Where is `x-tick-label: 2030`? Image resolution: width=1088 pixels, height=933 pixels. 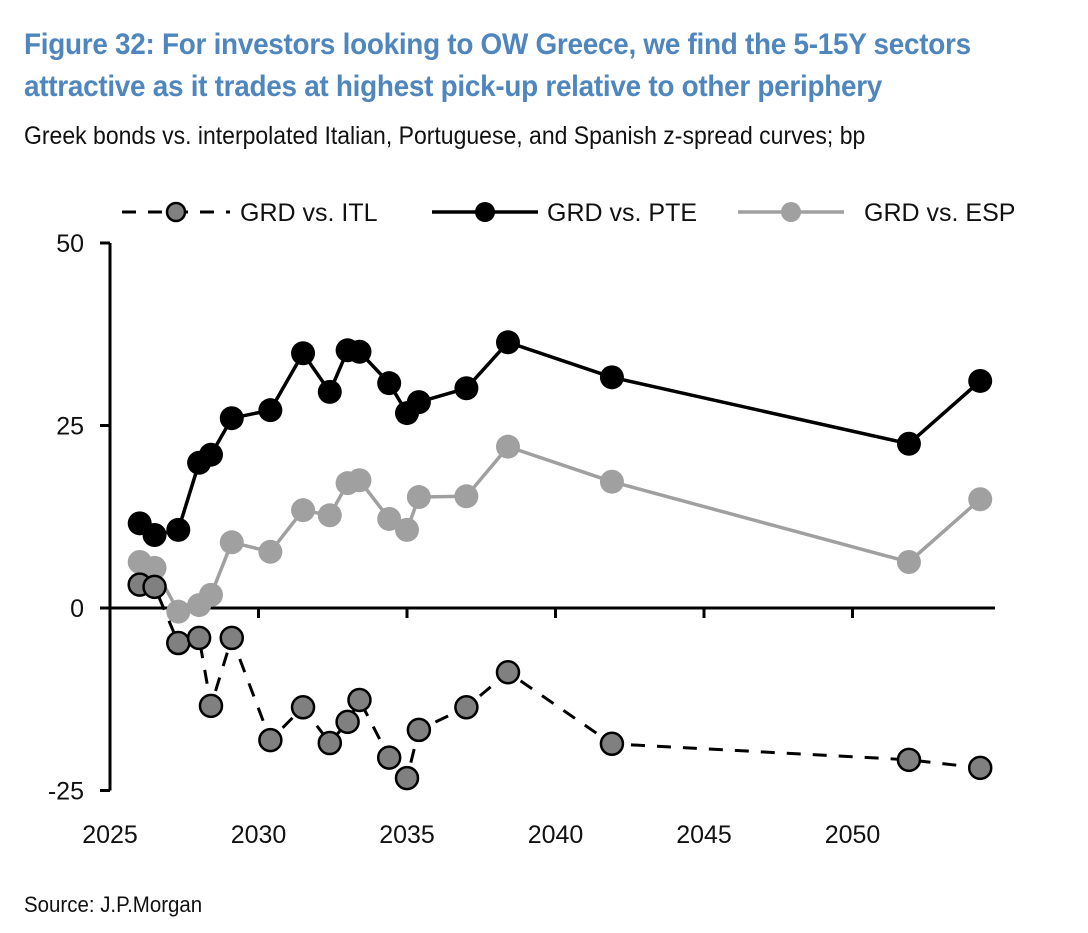 x-tick-label: 2030 is located at coordinates (259, 835).